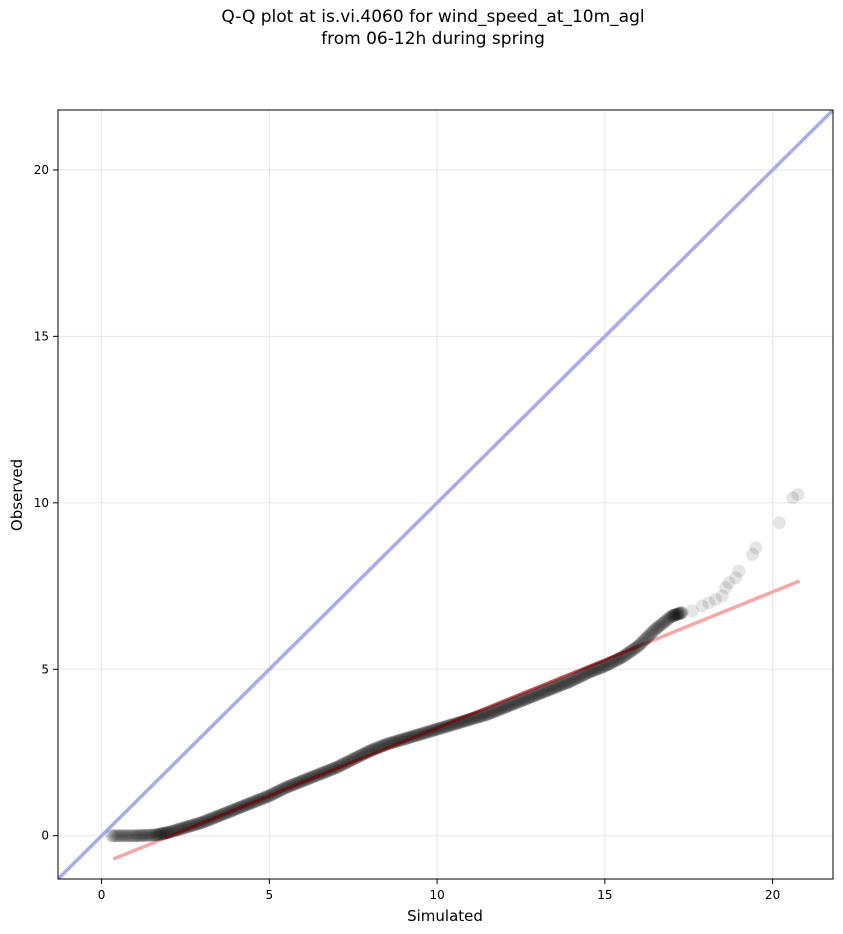 The height and width of the screenshot is (934, 843). I want to click on y-tick-label: 20, so click(41, 170).